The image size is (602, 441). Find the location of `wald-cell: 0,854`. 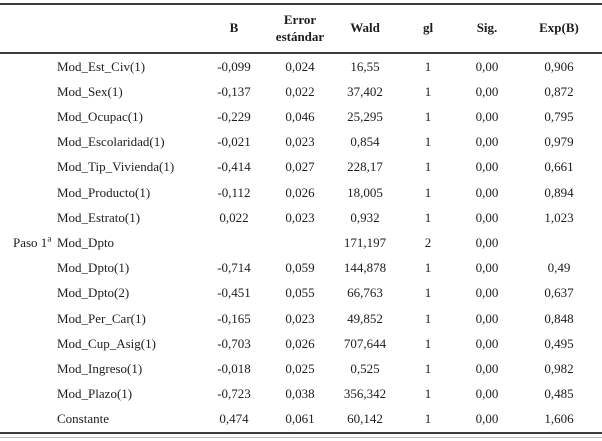

wald-cell: 0,854 is located at coordinates (365, 142).